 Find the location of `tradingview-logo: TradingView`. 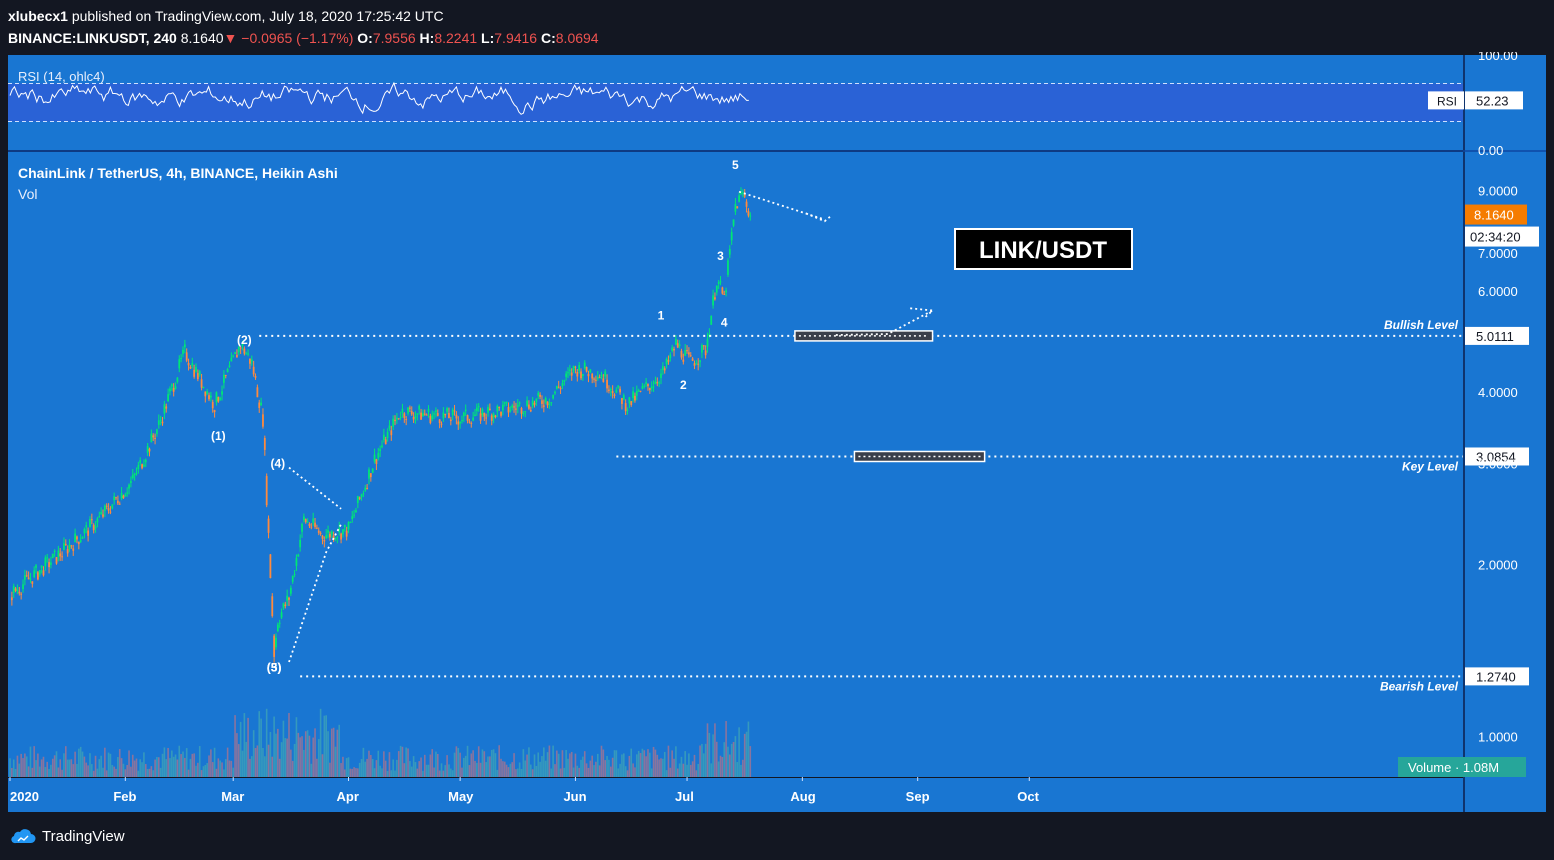

tradingview-logo: TradingView is located at coordinates (67, 836).